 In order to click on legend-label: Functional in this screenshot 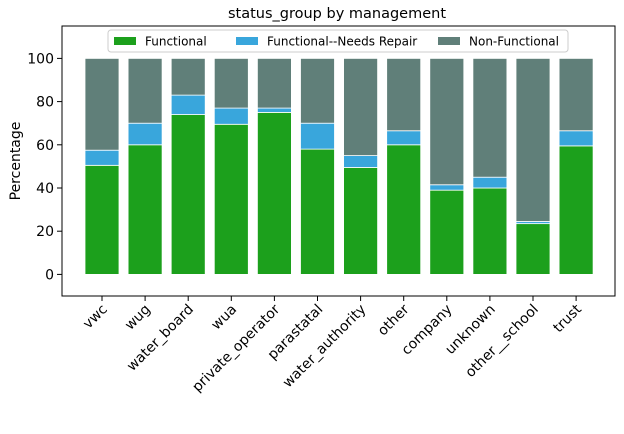, I will do `click(176, 42)`.